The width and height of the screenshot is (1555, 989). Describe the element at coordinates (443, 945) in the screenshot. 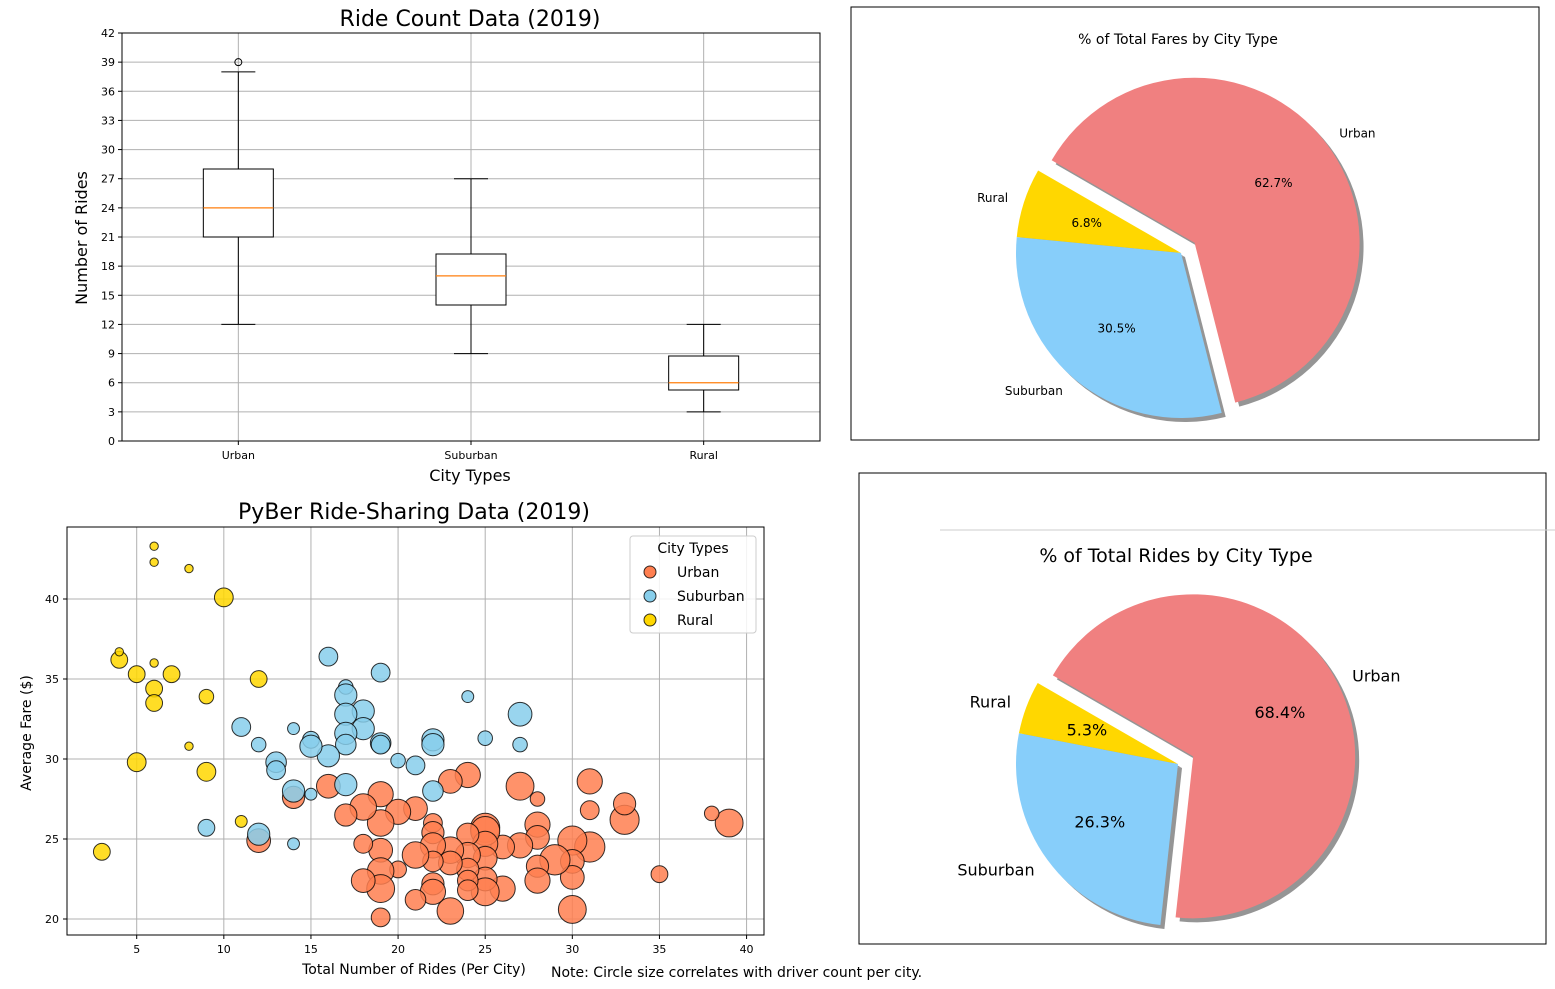

I see `bubble-chart-x-ticks: 5 10 15 20 25 30 35 40` at that location.